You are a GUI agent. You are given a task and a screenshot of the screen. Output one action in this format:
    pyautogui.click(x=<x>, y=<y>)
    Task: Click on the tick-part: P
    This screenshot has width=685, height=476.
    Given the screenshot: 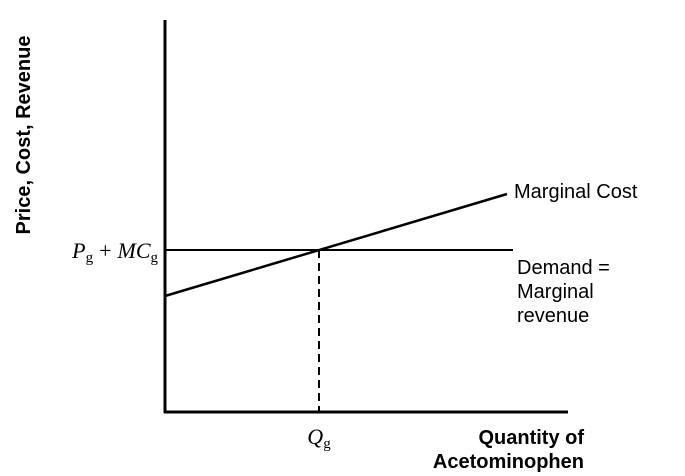 What is the action you would take?
    pyautogui.click(x=78, y=250)
    